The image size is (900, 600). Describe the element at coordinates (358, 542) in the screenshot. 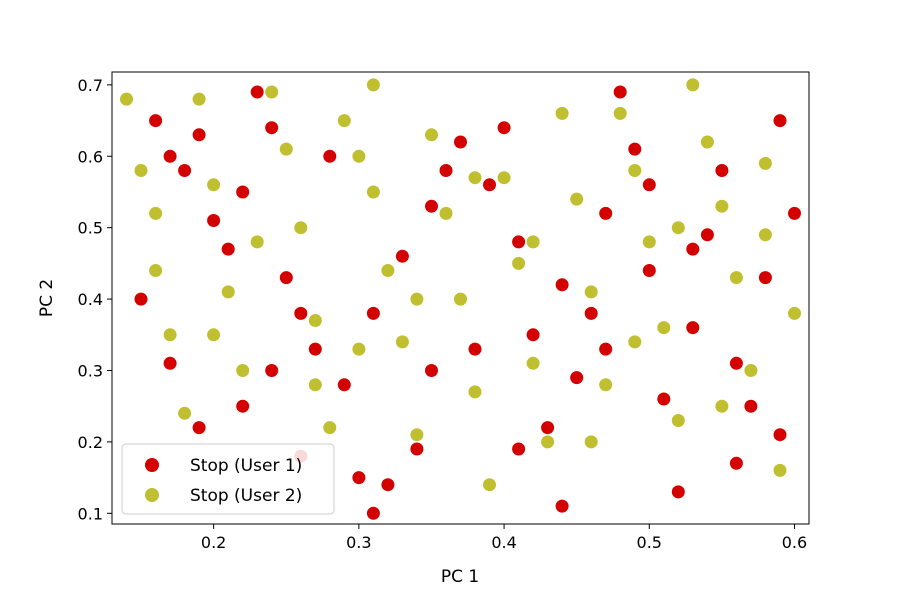

I see `x-tick-label: 0.3` at that location.